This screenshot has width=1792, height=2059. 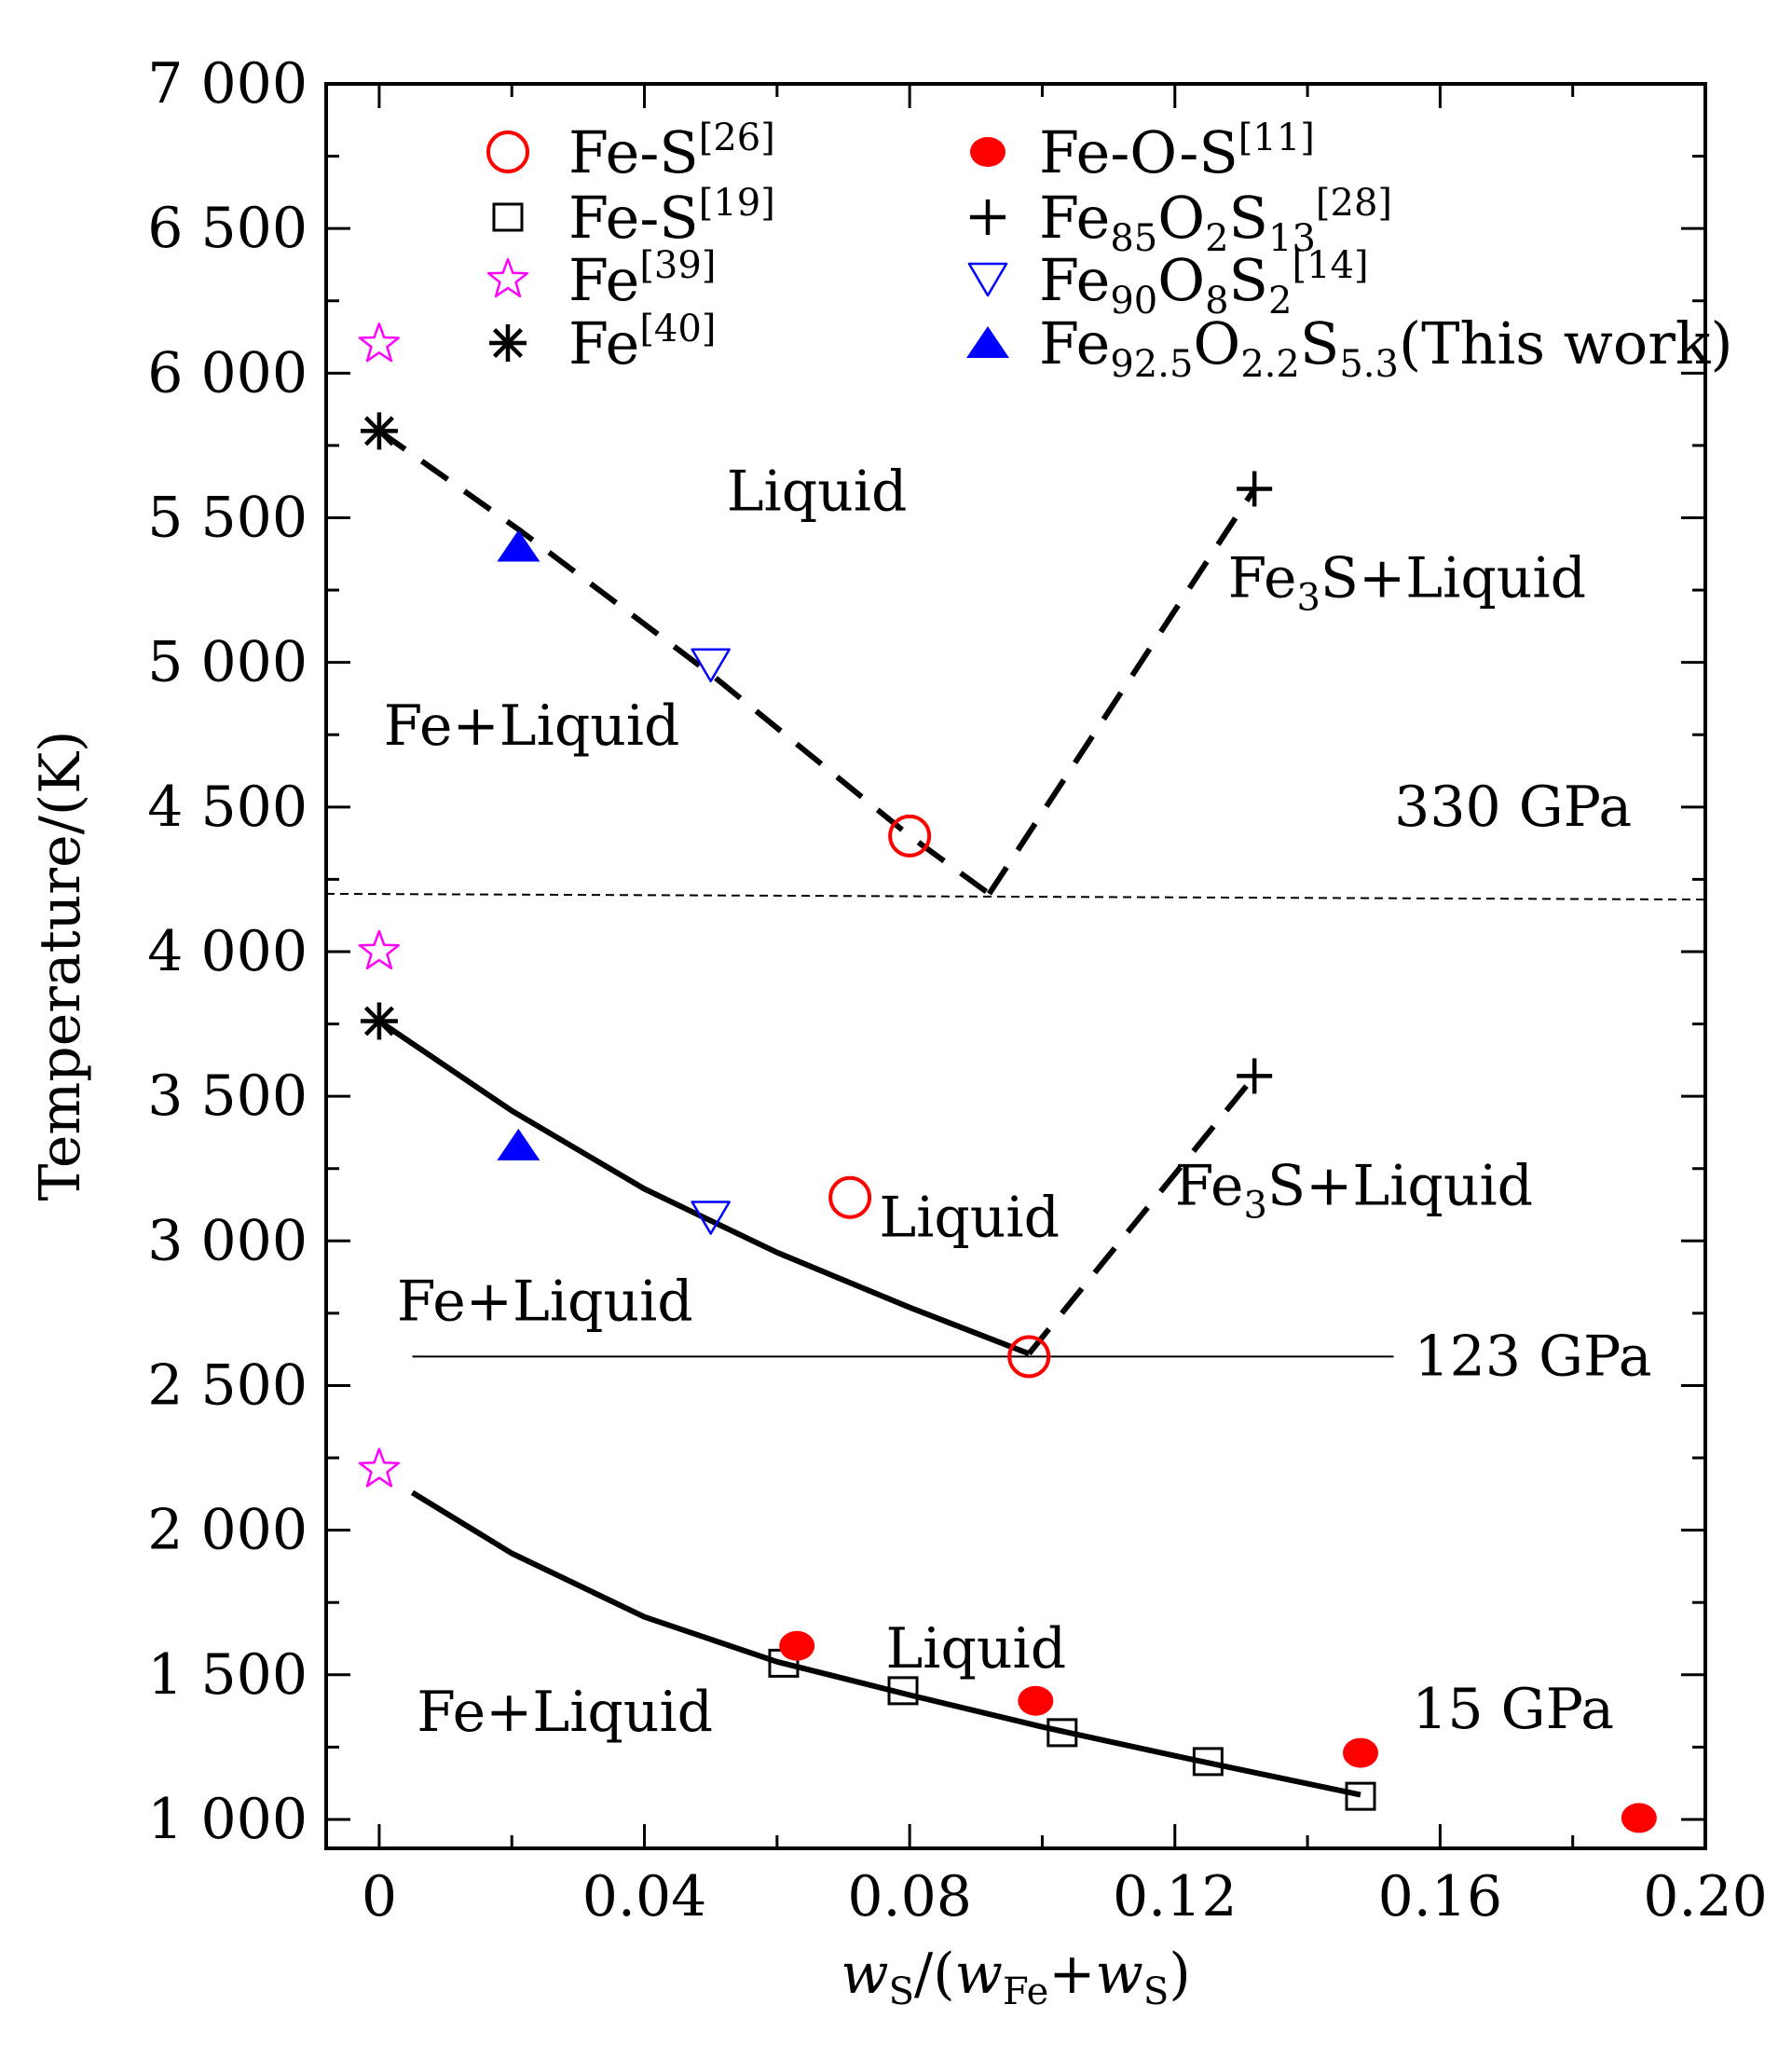 I want to click on legend-marker-fe39-shape, so click(x=507, y=277).